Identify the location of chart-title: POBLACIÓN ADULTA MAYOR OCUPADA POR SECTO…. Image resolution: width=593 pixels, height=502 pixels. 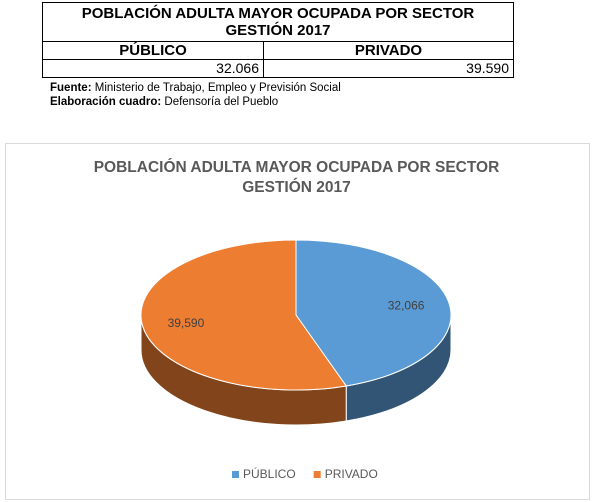
(296, 177).